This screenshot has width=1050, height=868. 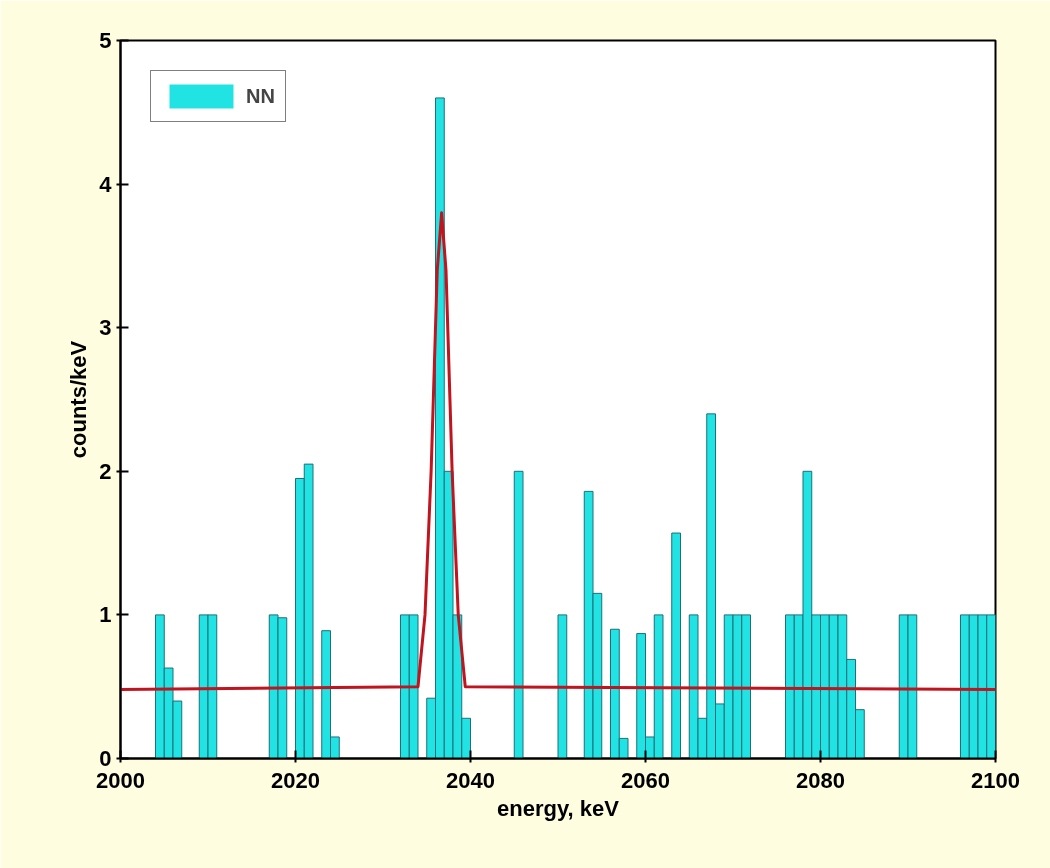 I want to click on x-axis-title: energy, keV, so click(x=558, y=808).